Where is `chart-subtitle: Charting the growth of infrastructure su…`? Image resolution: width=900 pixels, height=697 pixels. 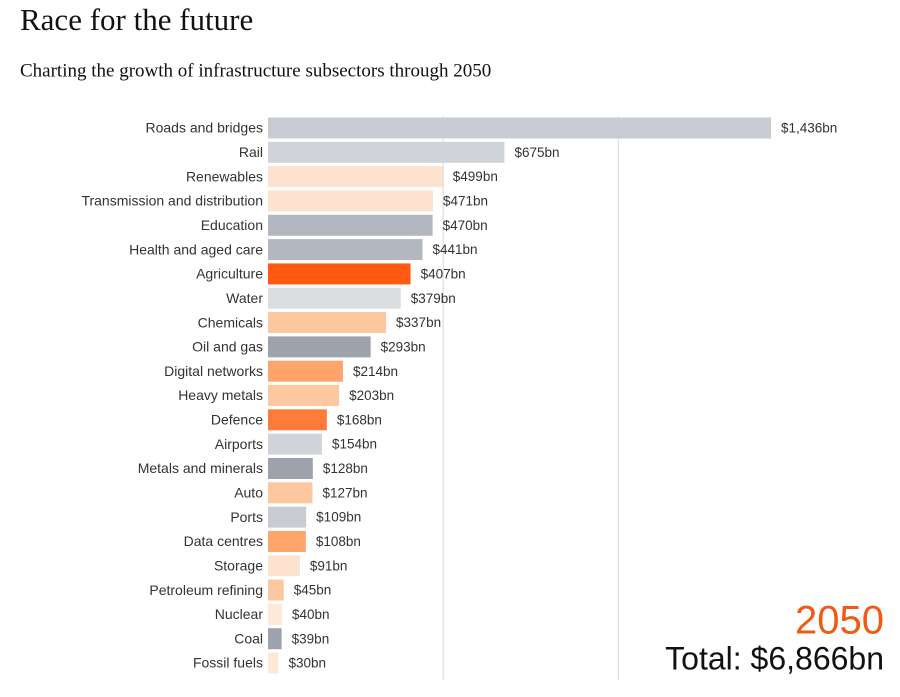
chart-subtitle: Charting the growth of infrastructure su… is located at coordinates (255, 70).